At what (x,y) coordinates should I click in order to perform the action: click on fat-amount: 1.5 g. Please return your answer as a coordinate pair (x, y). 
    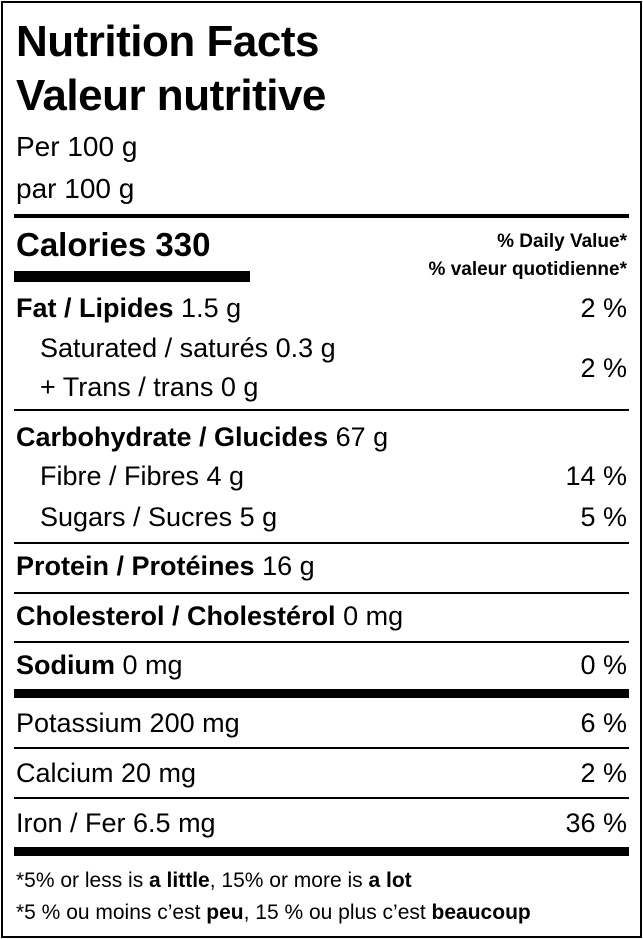
    Looking at the image, I should click on (211, 308).